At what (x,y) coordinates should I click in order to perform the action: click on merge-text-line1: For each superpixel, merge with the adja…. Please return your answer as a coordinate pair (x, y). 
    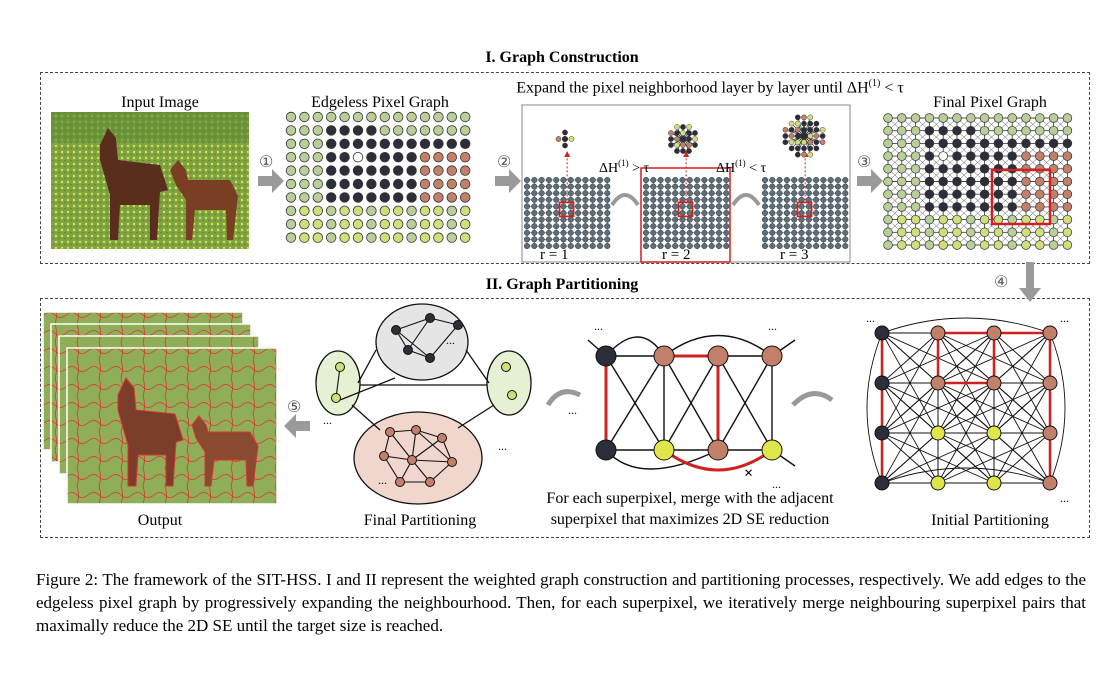
    Looking at the image, I should click on (690, 498).